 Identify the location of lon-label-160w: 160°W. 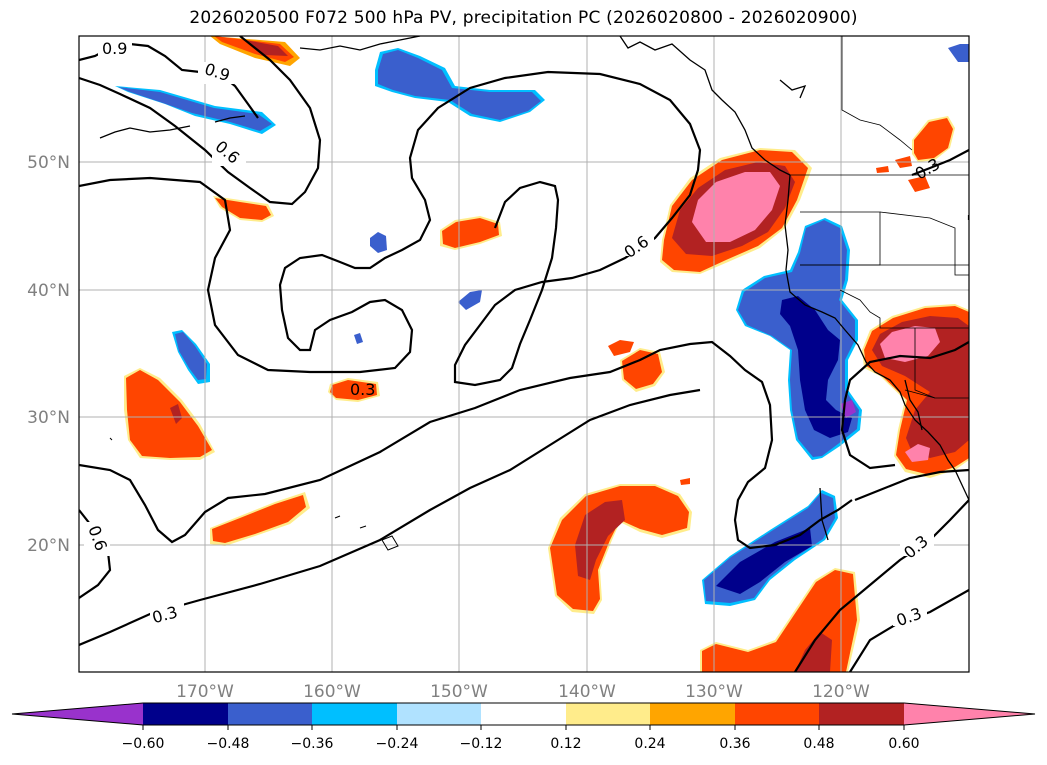
(332, 692).